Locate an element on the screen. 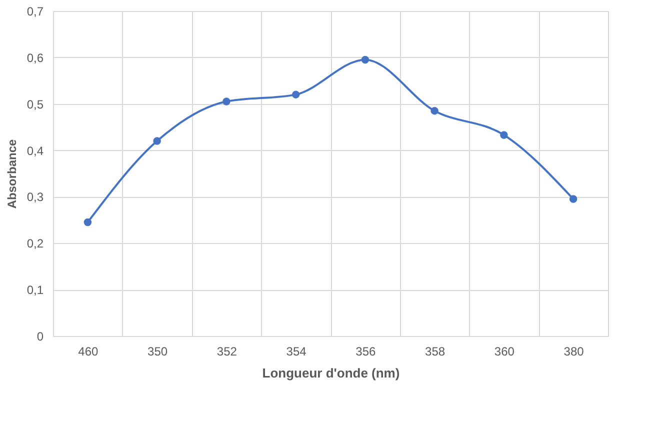 Image resolution: width=671 pixels, height=423 pixels. x-axis-title: Longueur d'onde (nm) is located at coordinates (331, 373).